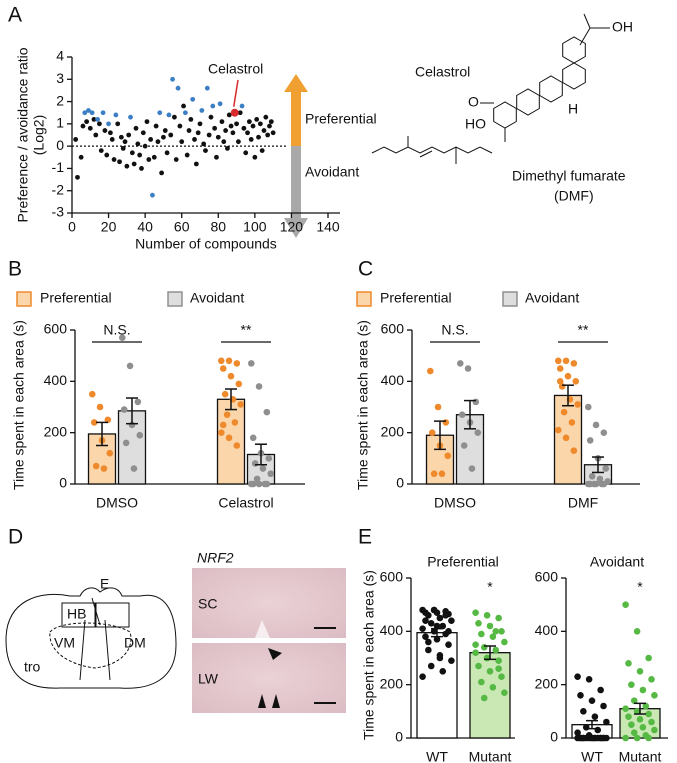 Image resolution: width=677 pixels, height=763 pixels. Describe the element at coordinates (473, 102) in the screenshot. I see `atom: O` at that location.